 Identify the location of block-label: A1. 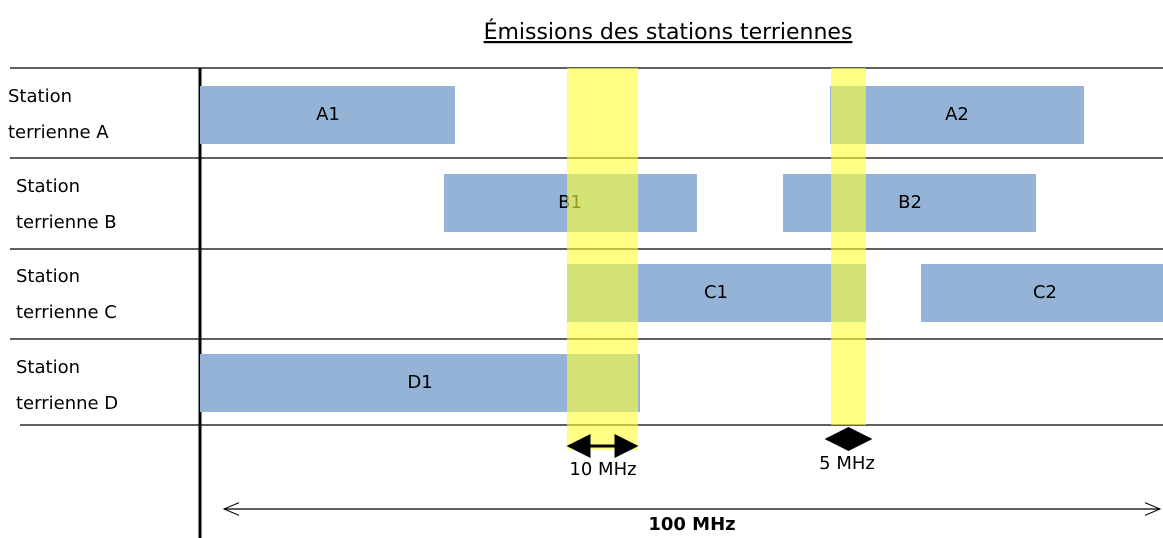
(328, 114).